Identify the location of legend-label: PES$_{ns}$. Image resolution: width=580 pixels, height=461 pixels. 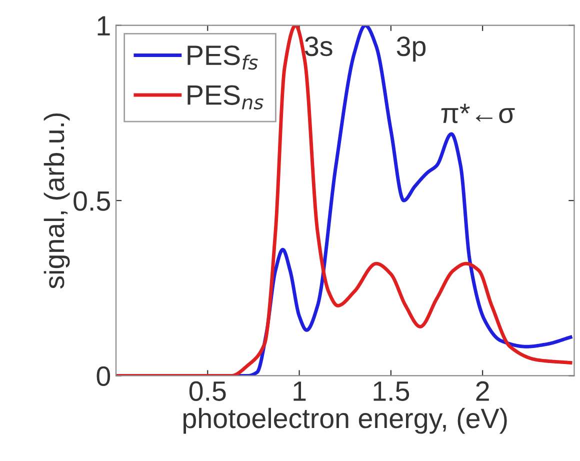
(226, 97).